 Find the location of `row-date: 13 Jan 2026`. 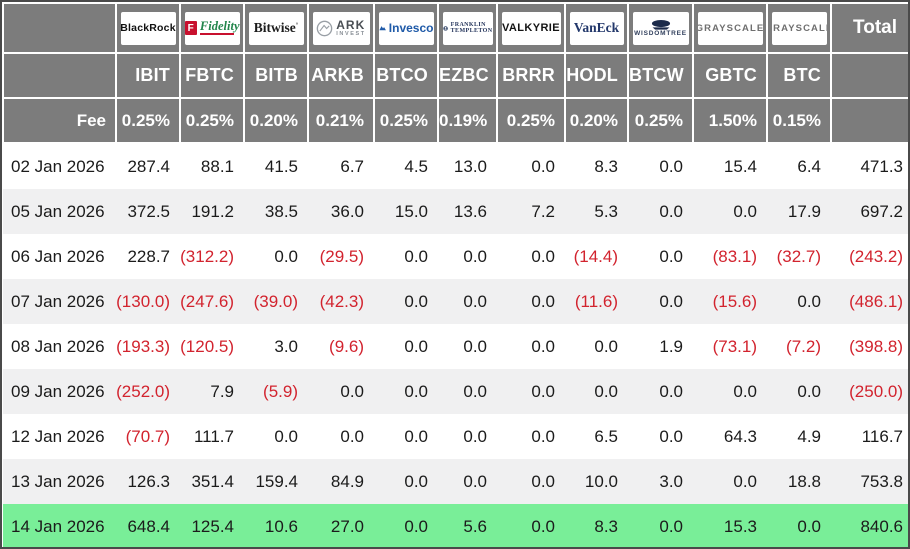

row-date: 13 Jan 2026 is located at coordinates (59, 481).